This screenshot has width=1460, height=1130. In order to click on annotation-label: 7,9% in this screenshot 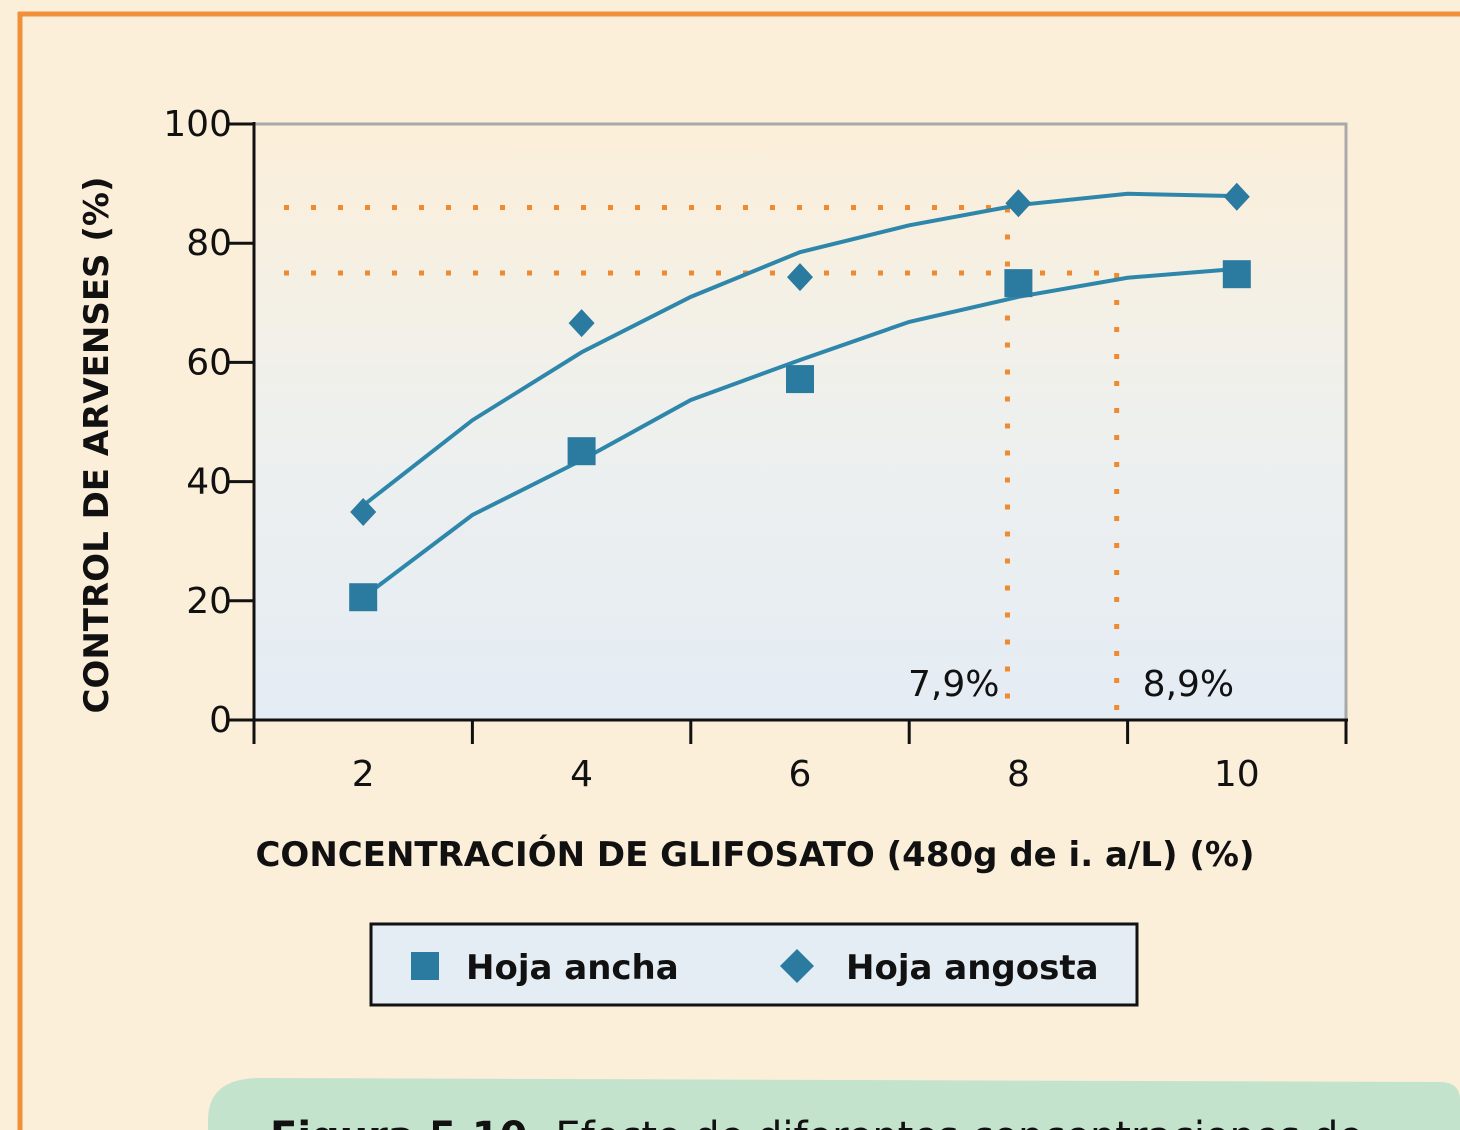, I will do `click(953, 684)`.